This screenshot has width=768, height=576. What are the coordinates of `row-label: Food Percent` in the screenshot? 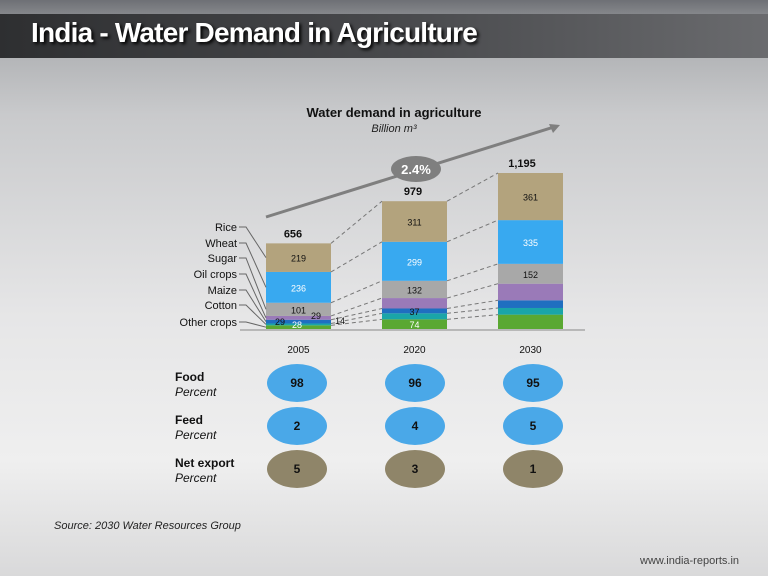 It's located at (195, 385).